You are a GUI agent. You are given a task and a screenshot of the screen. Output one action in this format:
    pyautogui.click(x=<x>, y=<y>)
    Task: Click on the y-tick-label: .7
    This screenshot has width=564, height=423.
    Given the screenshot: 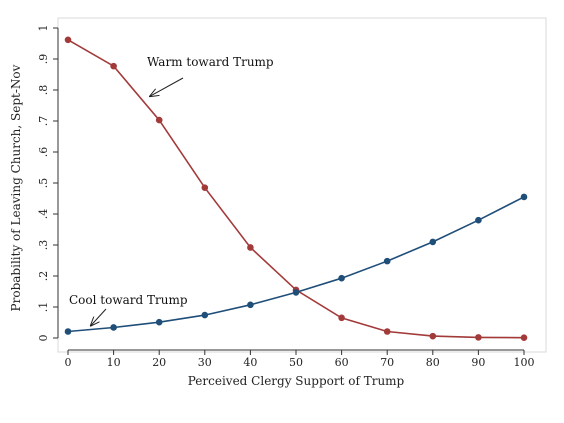 What is the action you would take?
    pyautogui.click(x=43, y=121)
    